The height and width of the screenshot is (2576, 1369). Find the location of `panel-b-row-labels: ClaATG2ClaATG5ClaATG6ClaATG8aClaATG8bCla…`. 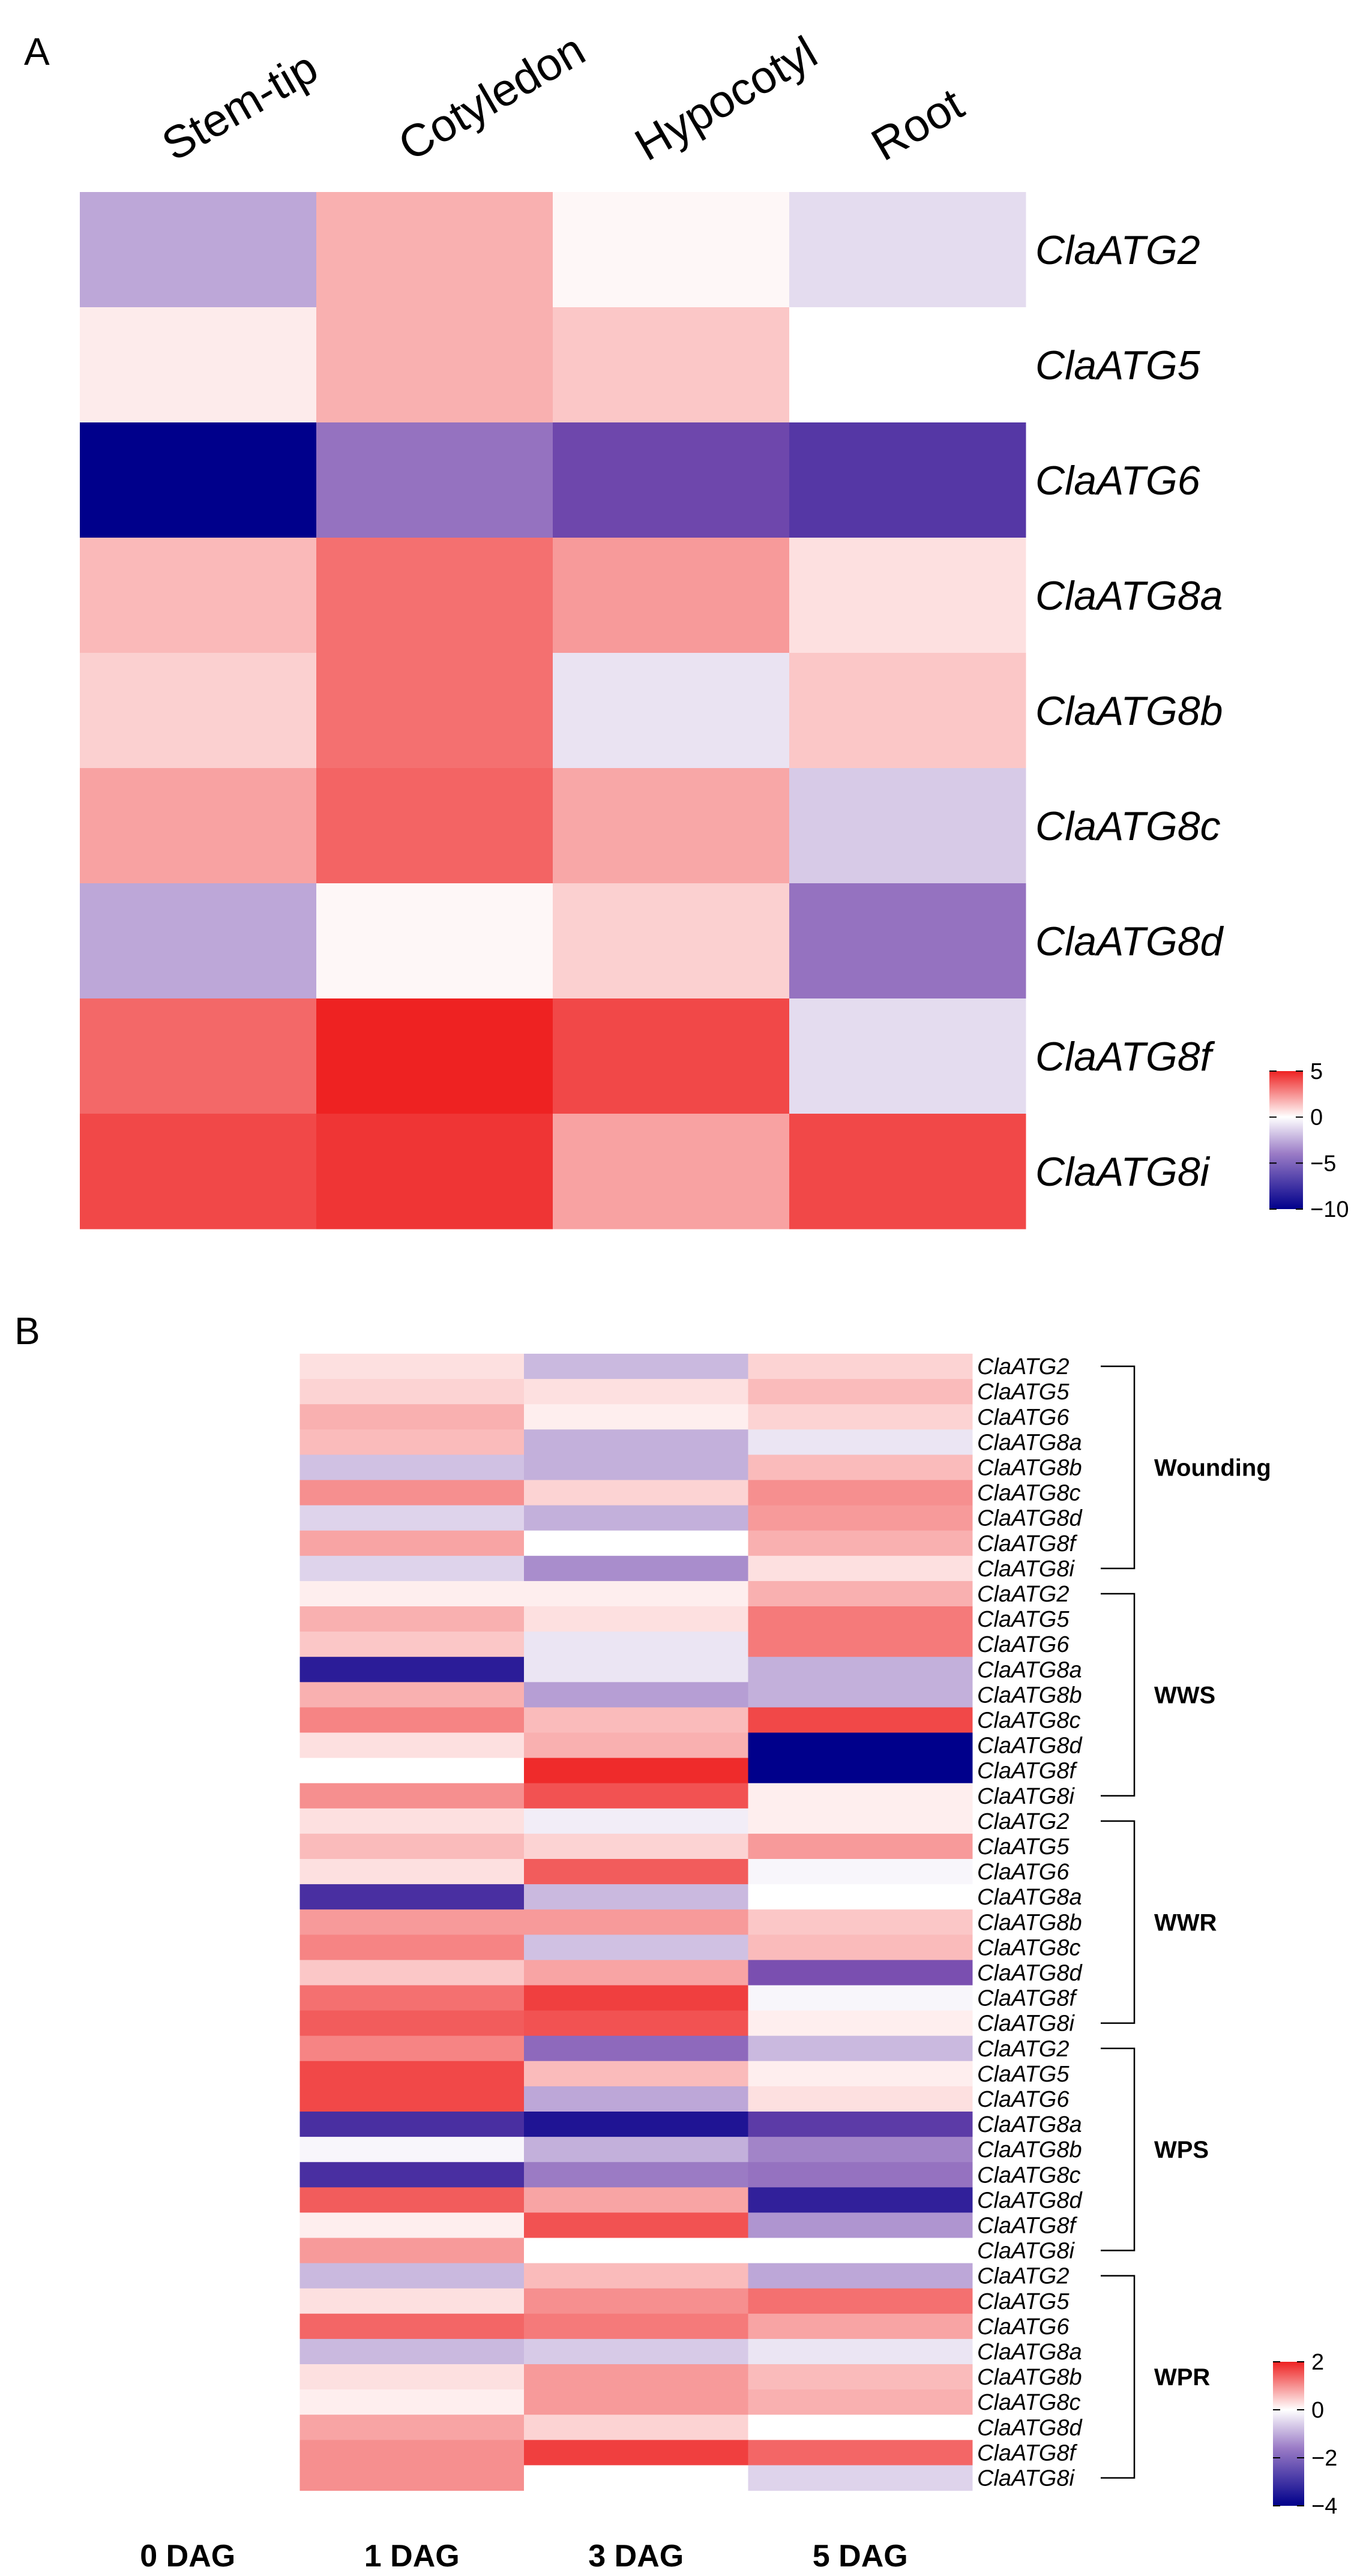

panel-b-row-labels: ClaATG2ClaATG5ClaATG6ClaATG8aClaATG8bCla… is located at coordinates (1030, 1922).